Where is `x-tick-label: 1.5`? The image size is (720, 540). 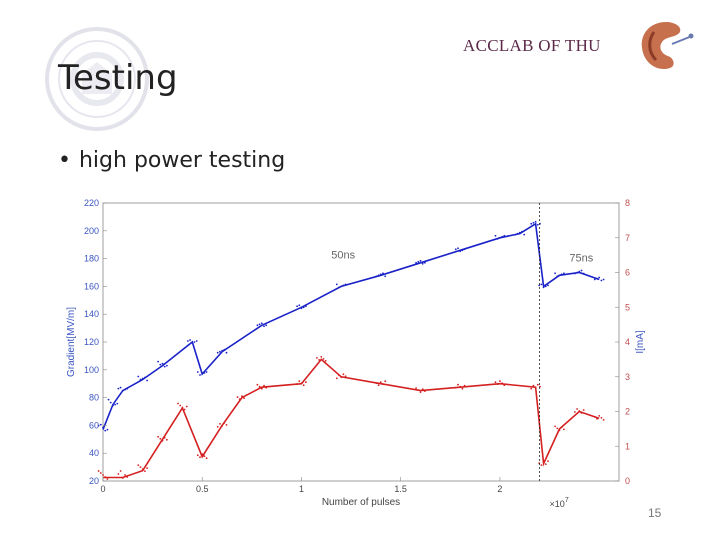 x-tick-label: 1.5 is located at coordinates (400, 489).